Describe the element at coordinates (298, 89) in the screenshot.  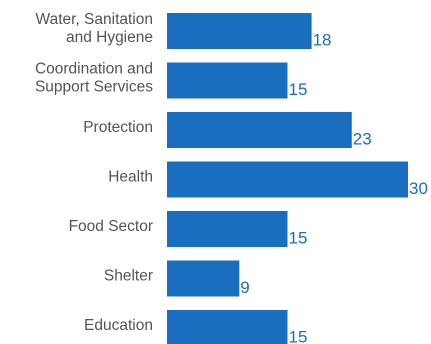
I see `value-label-coordination-and-support-services: 15` at that location.